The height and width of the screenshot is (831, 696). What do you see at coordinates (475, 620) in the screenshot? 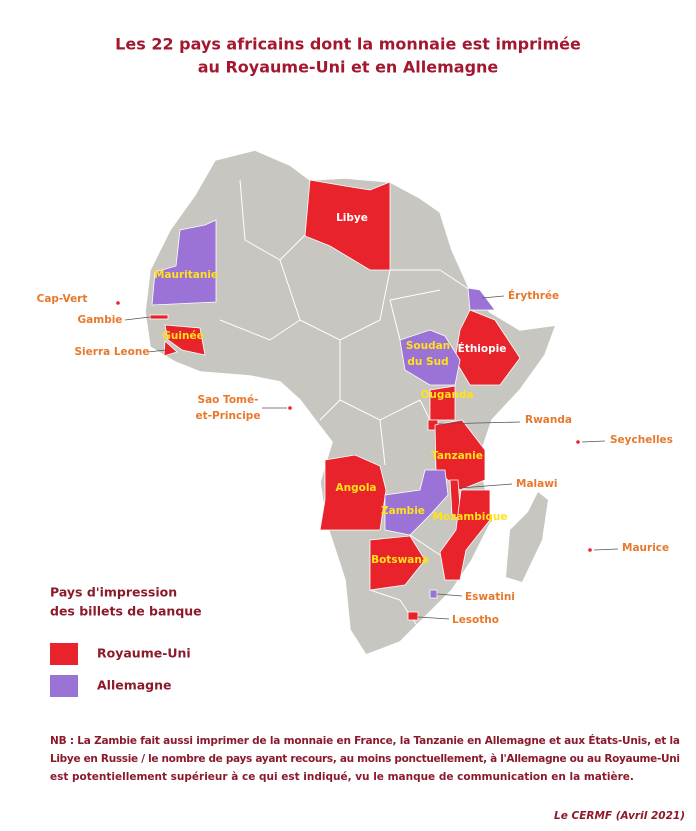
I see `country-label: Lesotho` at bounding box center [475, 620].